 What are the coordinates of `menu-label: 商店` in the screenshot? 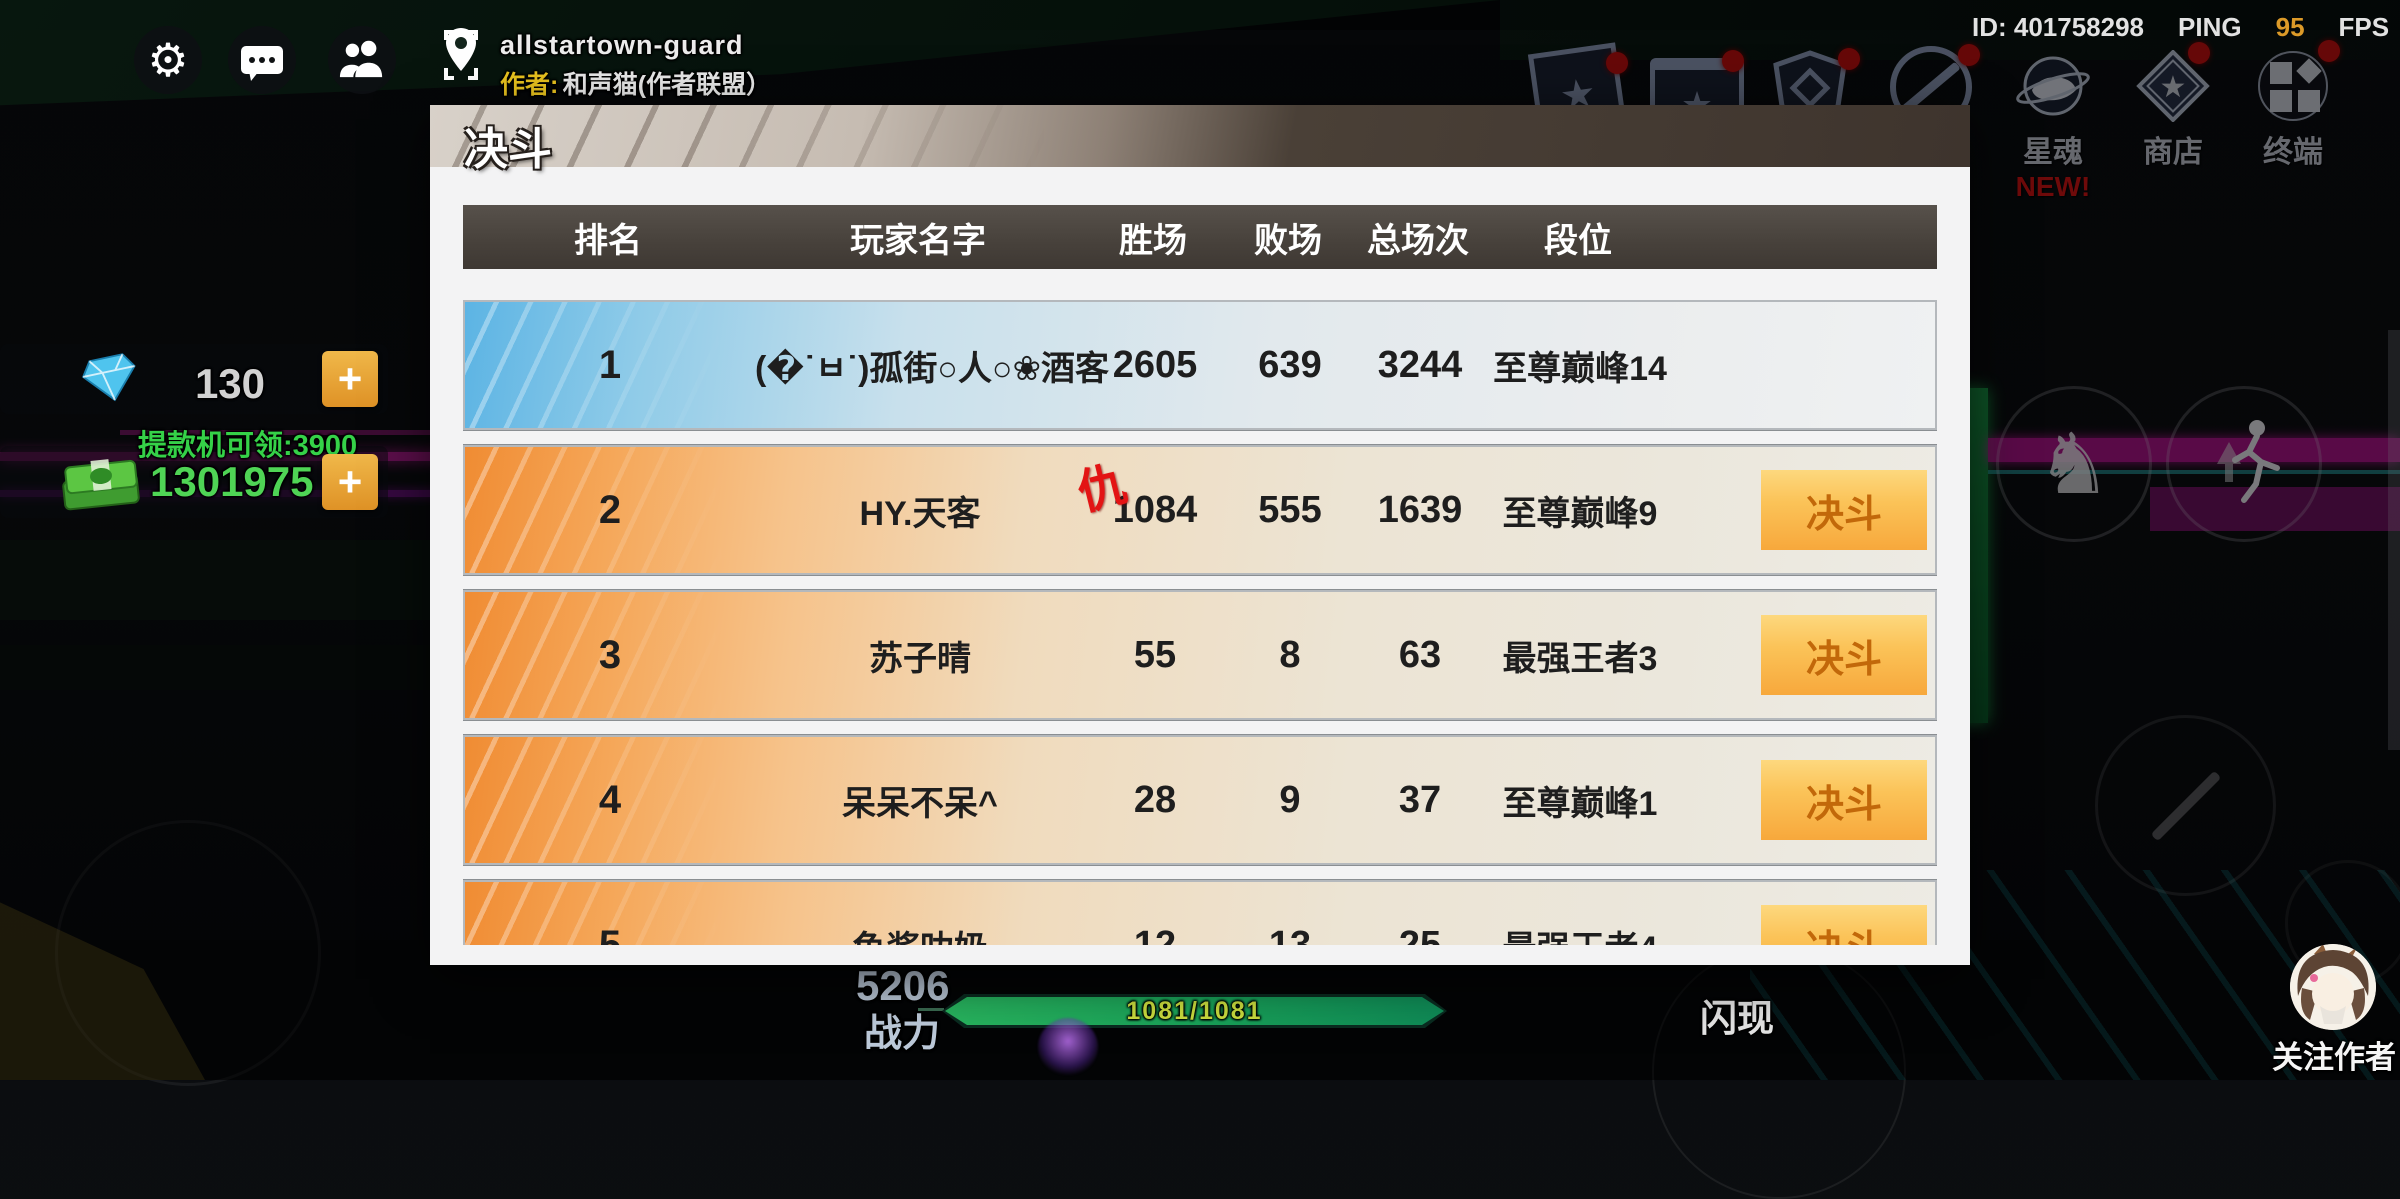 It's located at (2173, 152).